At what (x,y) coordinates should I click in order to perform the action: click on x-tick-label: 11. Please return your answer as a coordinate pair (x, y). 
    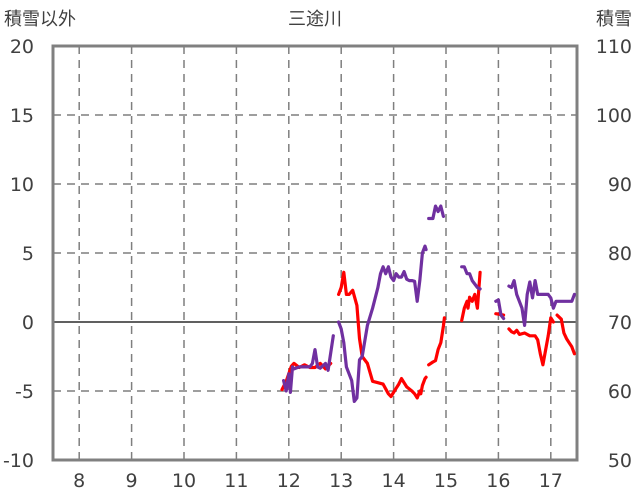
    Looking at the image, I should click on (236, 481).